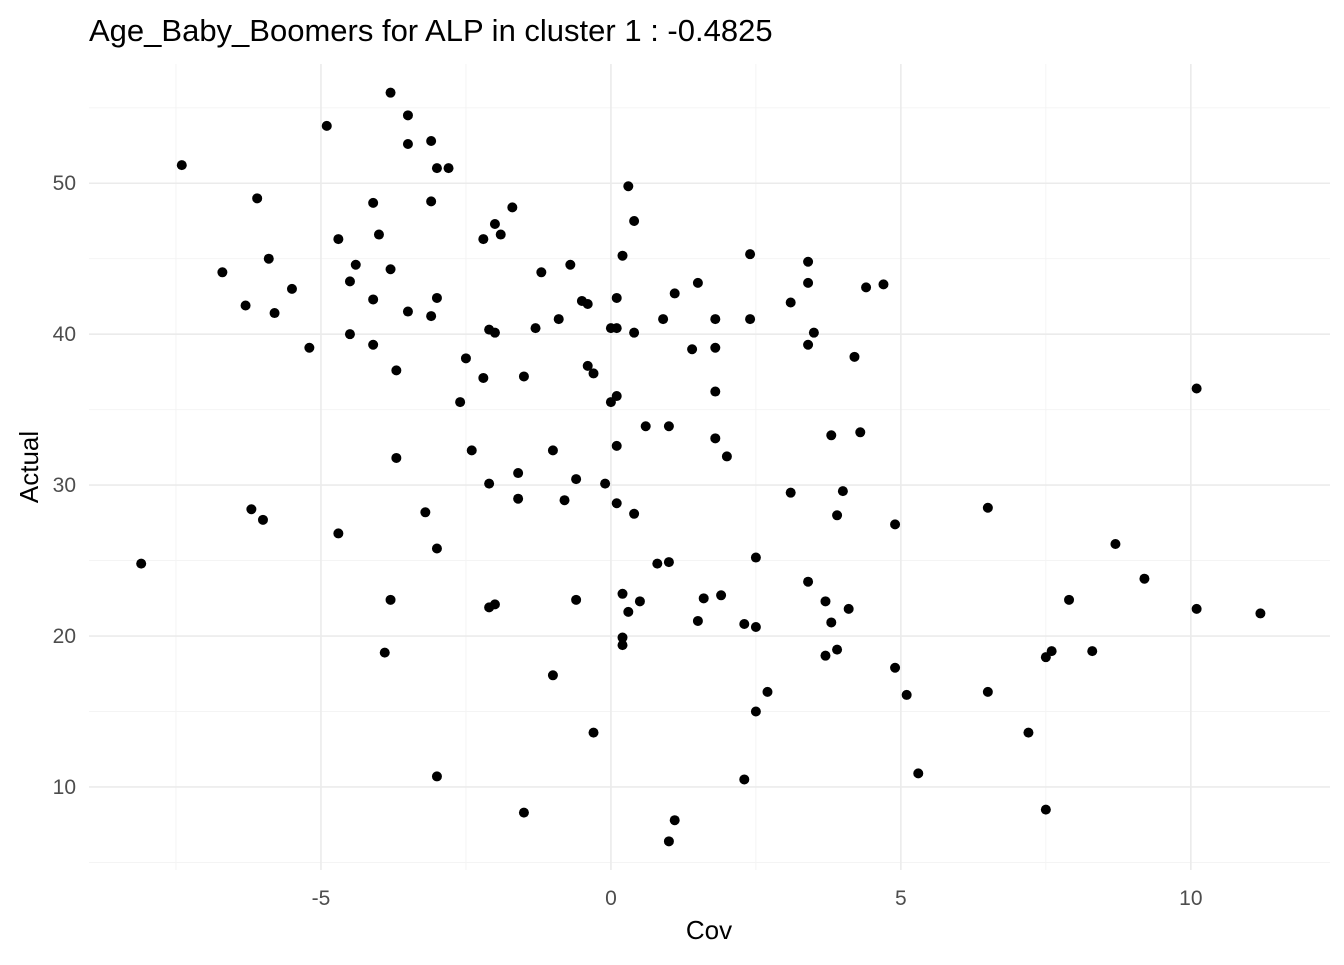 This screenshot has height=965, width=1344. I want to click on y-axis-tick-labels: 10 20 30 40 50, so click(64, 485).